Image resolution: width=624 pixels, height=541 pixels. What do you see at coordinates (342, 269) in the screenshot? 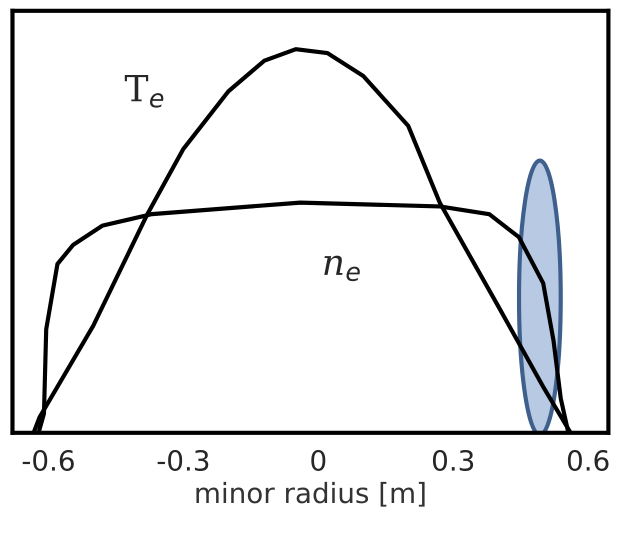
I see `series-label: n$_{e}$` at bounding box center [342, 269].